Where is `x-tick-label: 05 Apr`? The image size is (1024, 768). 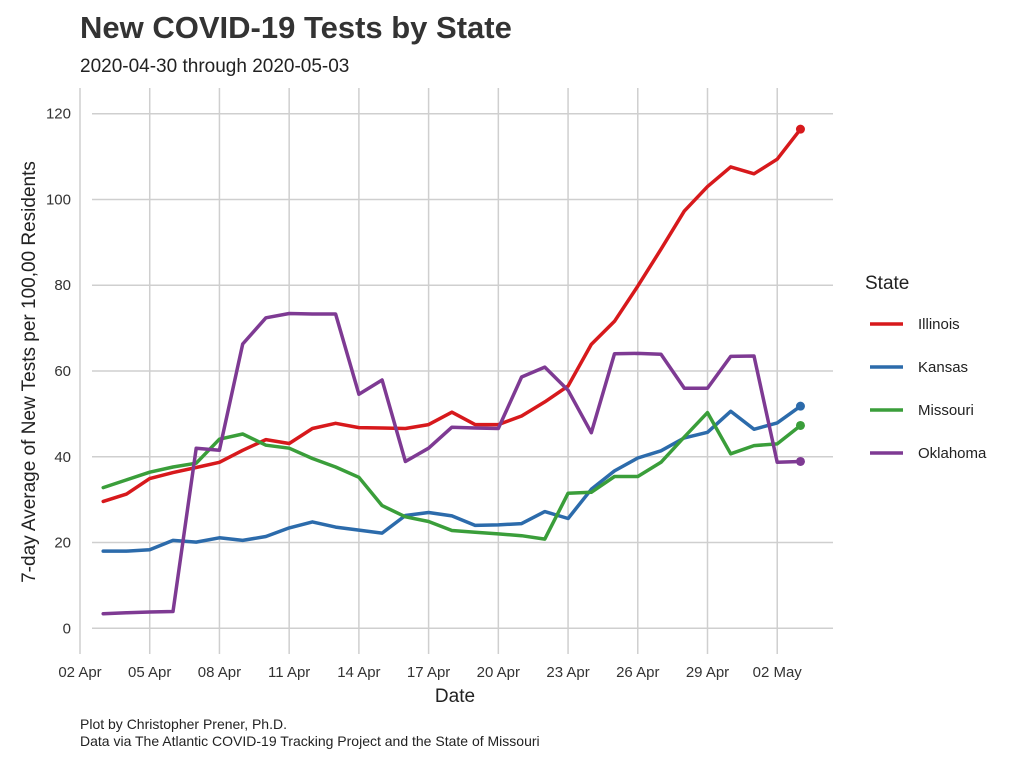 x-tick-label: 05 Apr is located at coordinates (149, 672).